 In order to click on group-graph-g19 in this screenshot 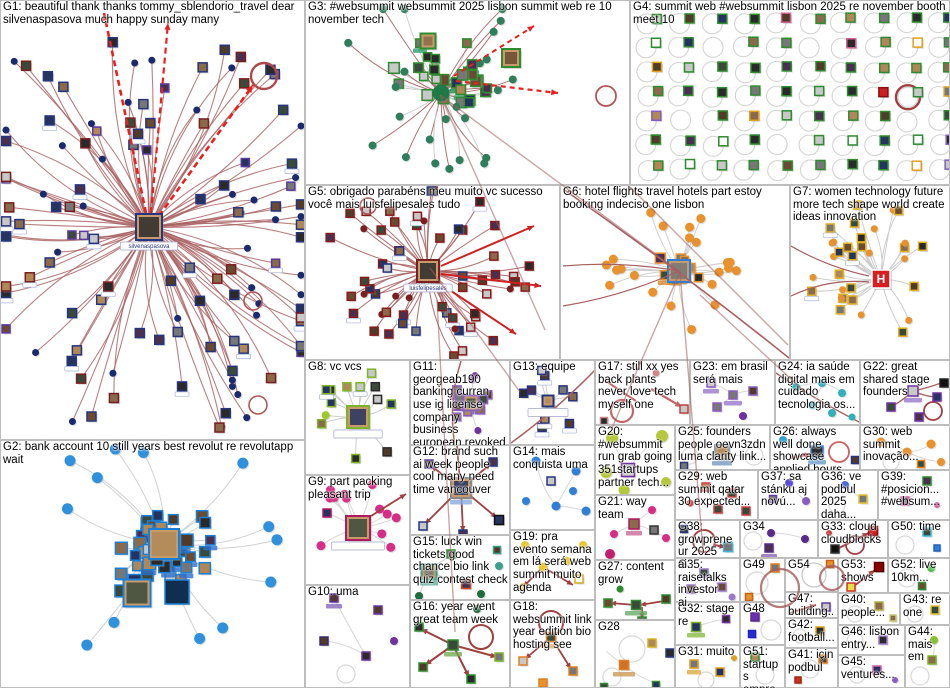, I will do `click(553, 566)`.